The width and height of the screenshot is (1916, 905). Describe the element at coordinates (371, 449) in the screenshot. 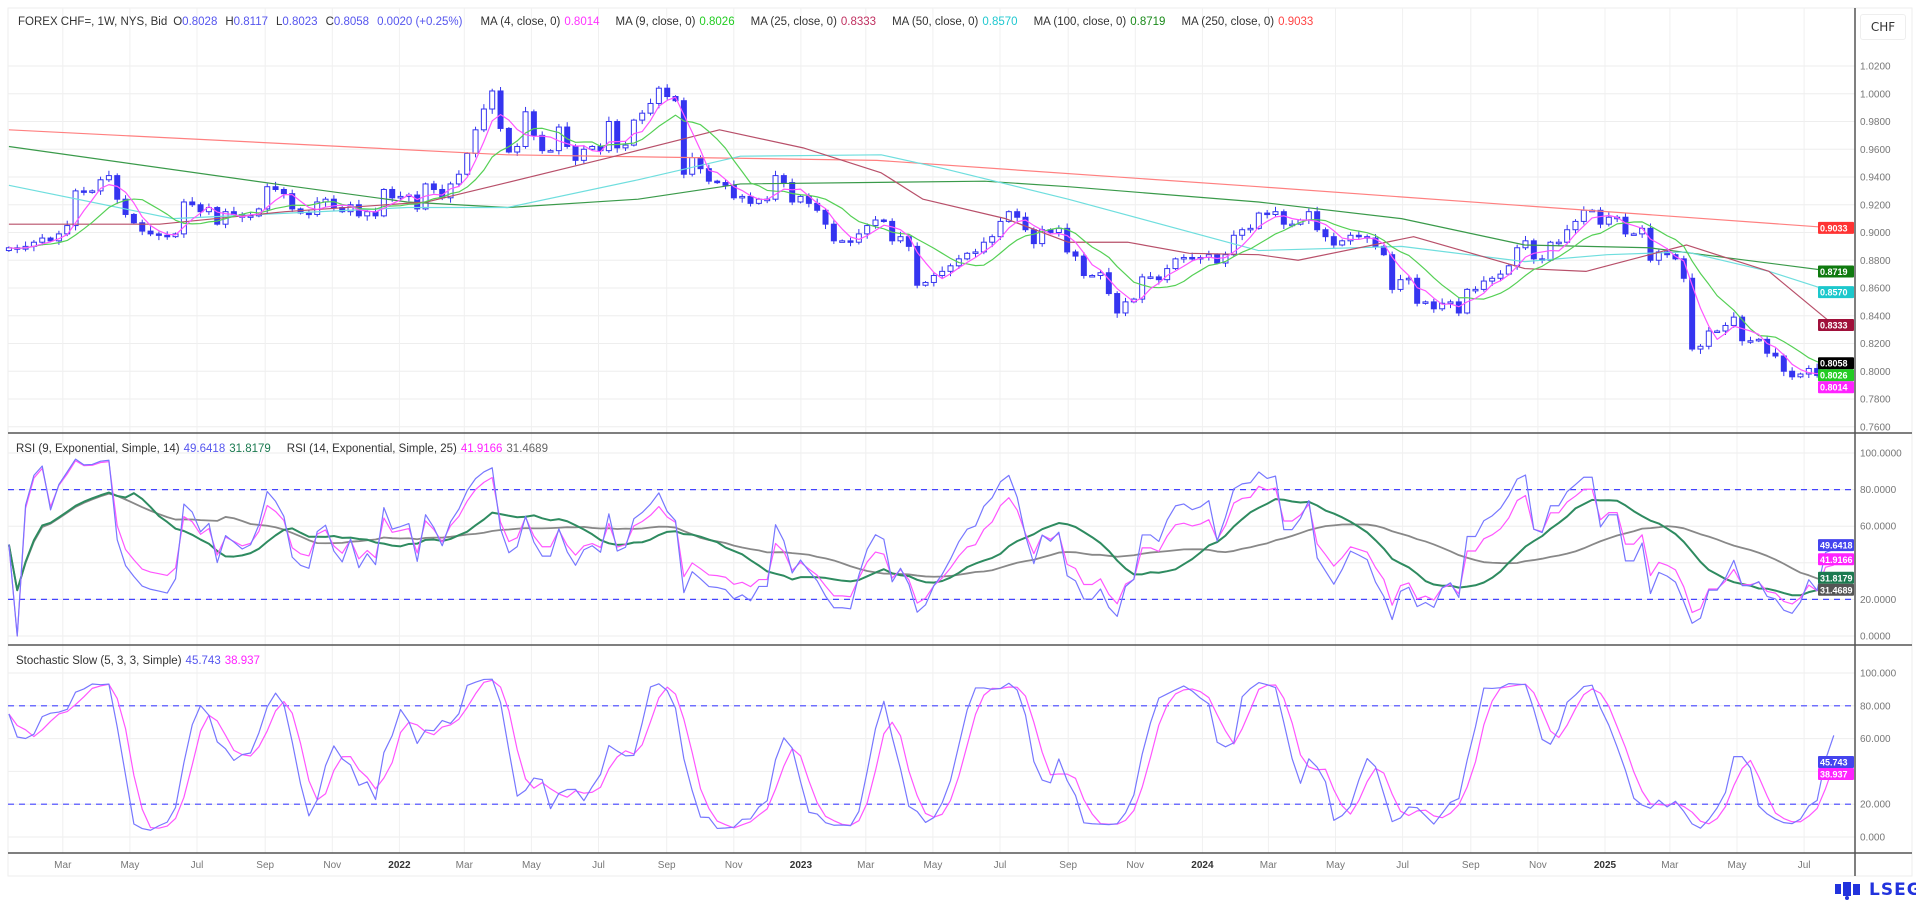

I see `rsi2-label: RSI (14, Exponential, Simple, 25)` at that location.